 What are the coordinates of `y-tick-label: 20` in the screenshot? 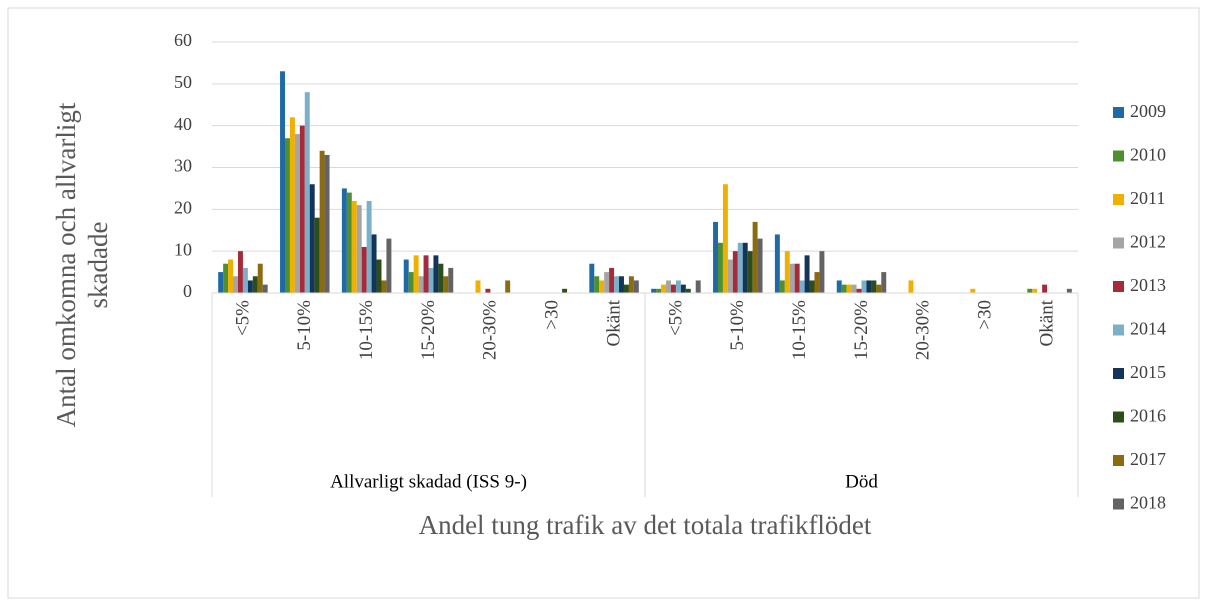 It's located at (183, 207).